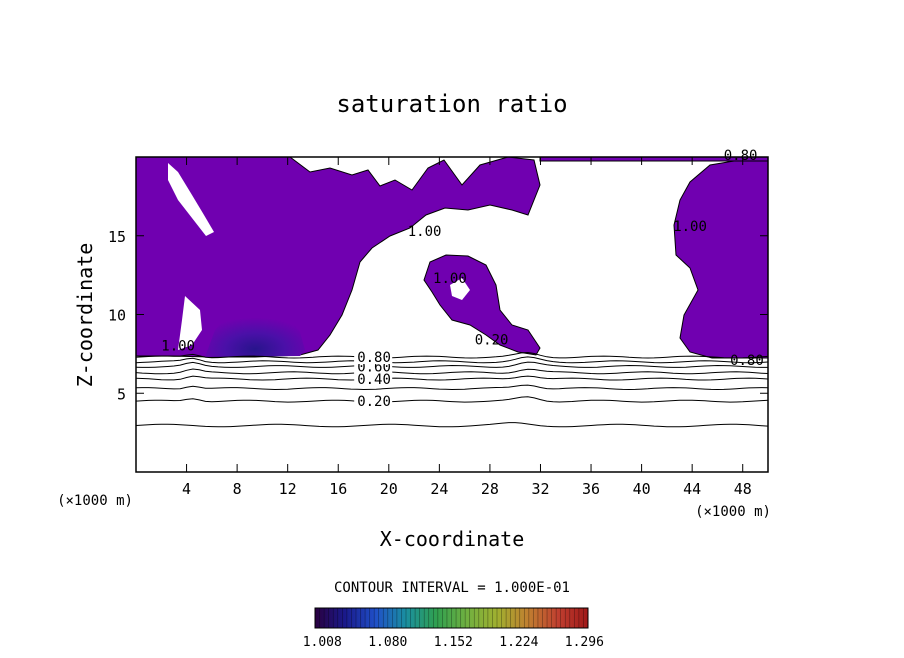 The width and height of the screenshot is (904, 658). I want to click on fill-region-left, so click(338, 257).